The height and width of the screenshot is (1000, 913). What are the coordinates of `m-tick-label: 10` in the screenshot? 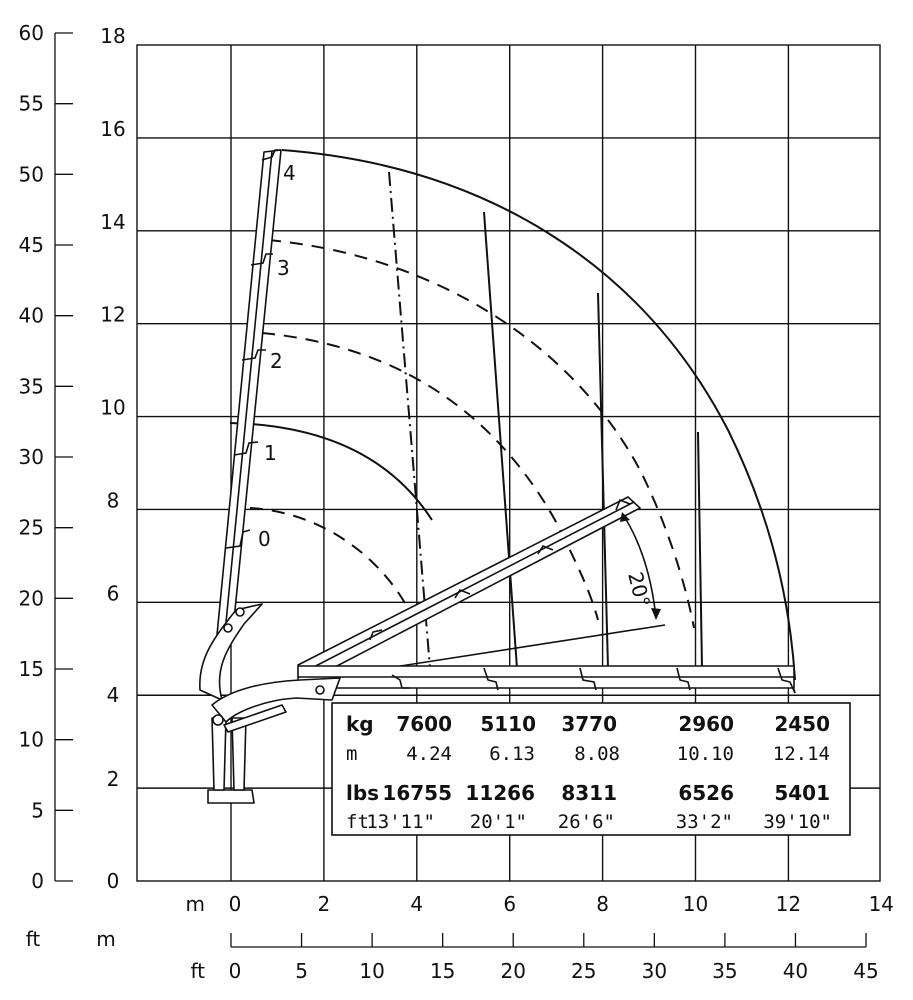 It's located at (112, 408).